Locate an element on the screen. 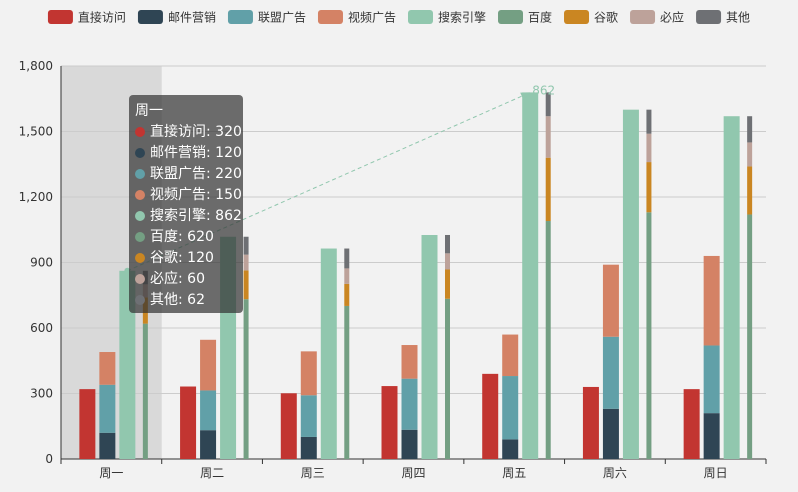 The width and height of the screenshot is (798, 492). legend-label: 联盟广告 is located at coordinates (282, 18).